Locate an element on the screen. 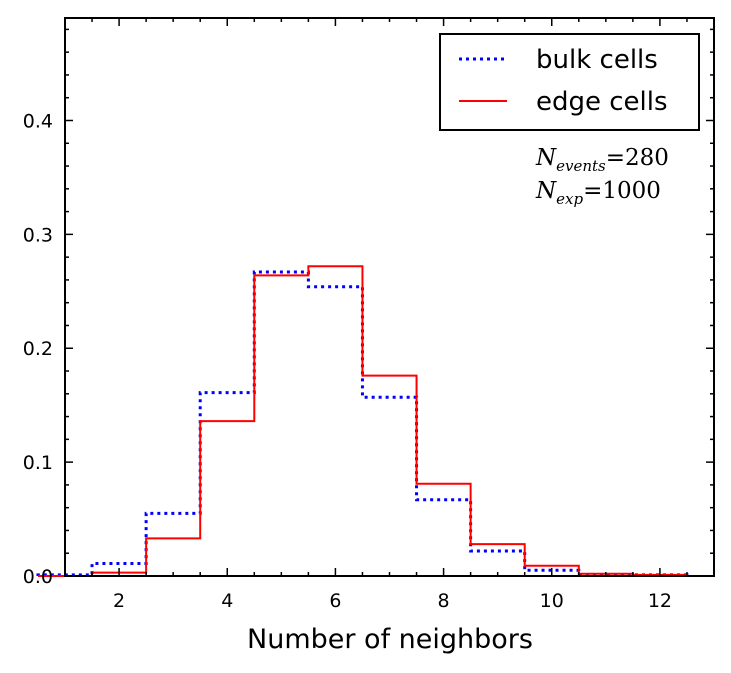 This screenshot has height=673, width=731. y-tick-label: 0.2 is located at coordinates (38, 349).